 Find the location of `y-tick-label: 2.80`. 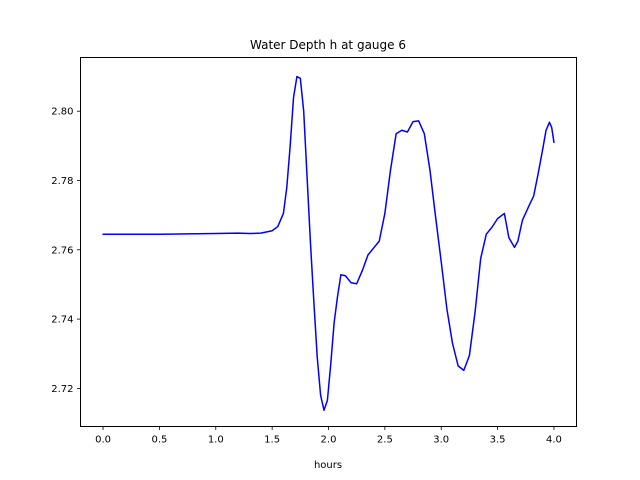

y-tick-label: 2.80 is located at coordinates (62, 112).